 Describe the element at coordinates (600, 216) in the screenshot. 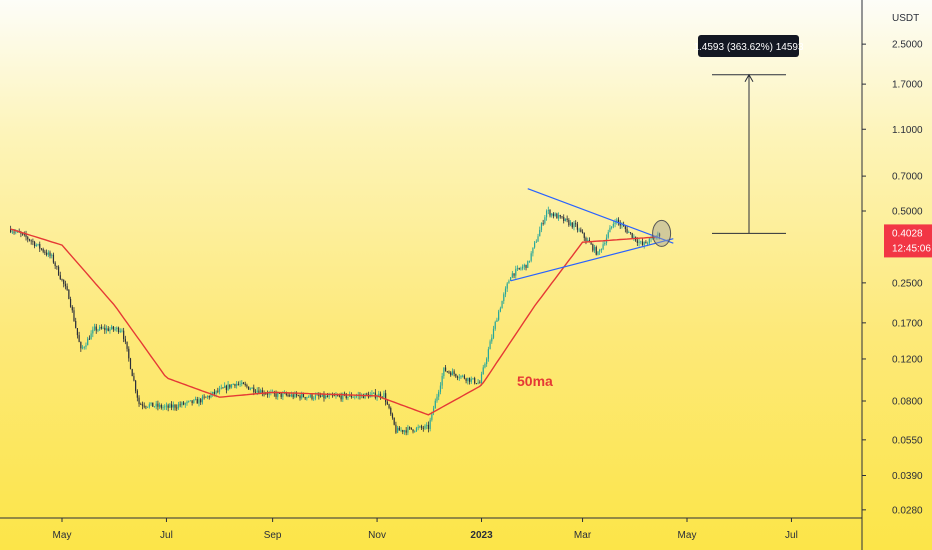

I see `triangle-upper-trendline` at that location.